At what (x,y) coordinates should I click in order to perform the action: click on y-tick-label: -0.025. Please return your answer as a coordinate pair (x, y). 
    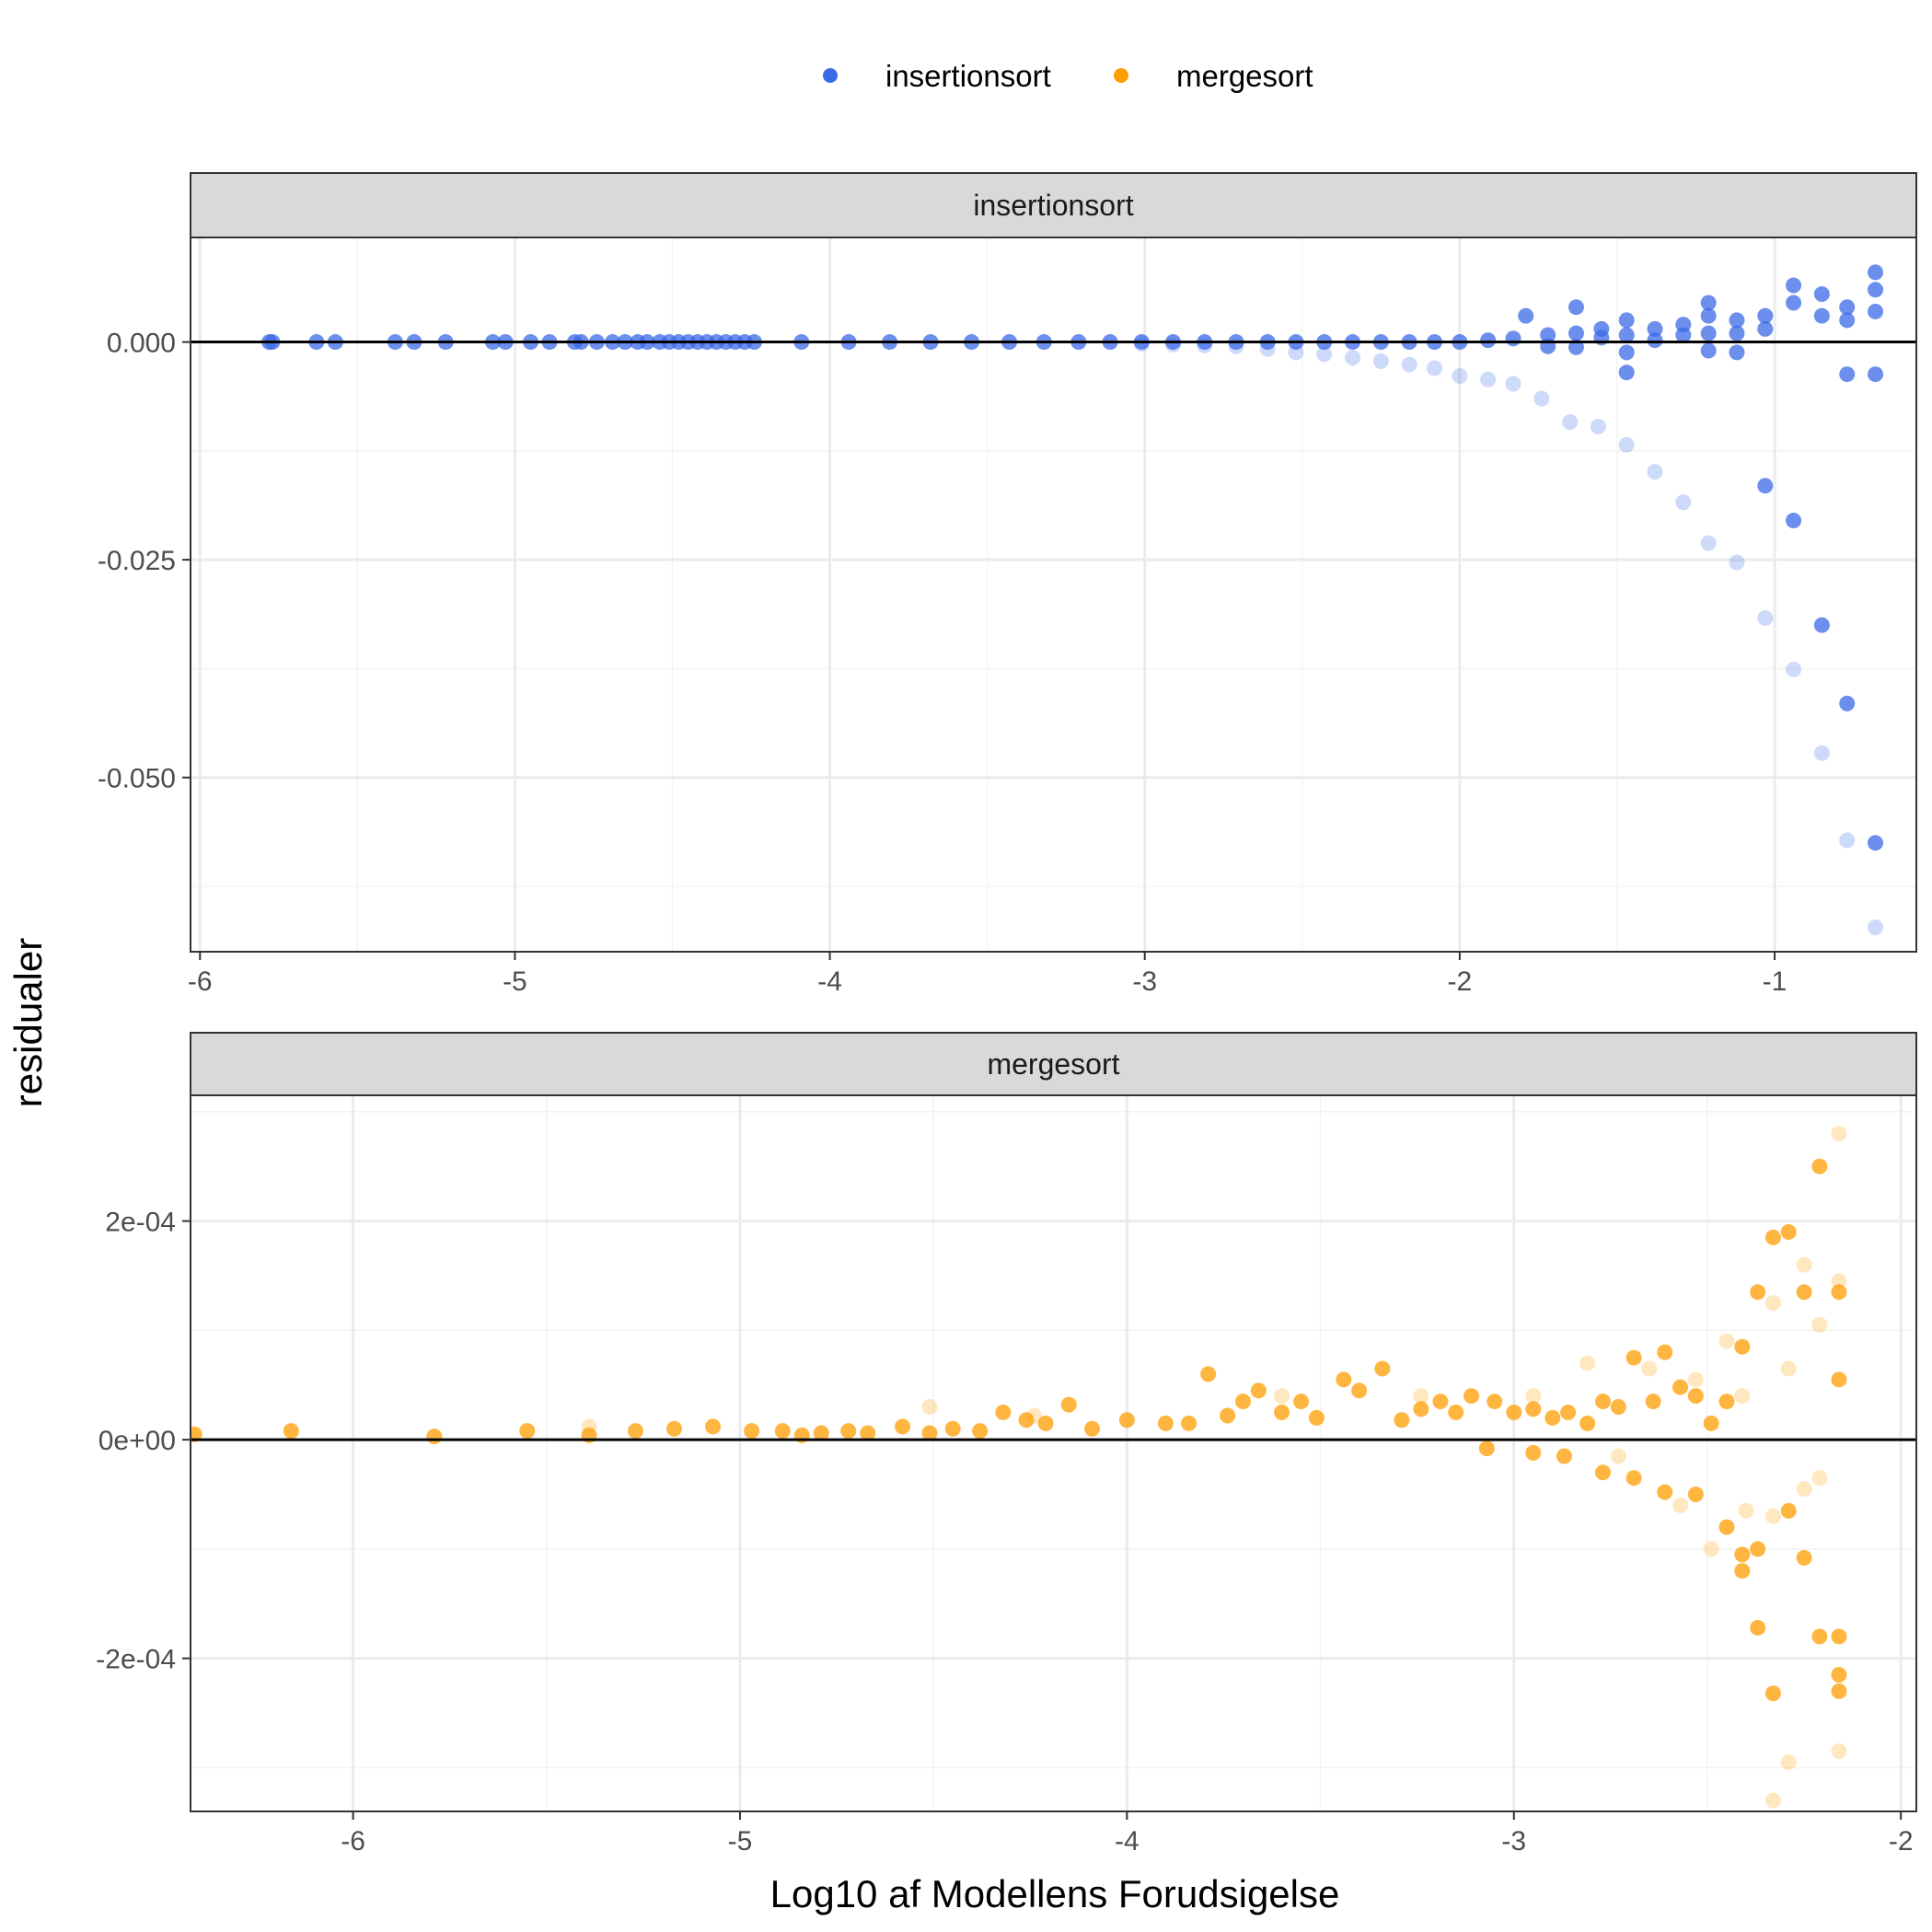
    Looking at the image, I should click on (137, 561).